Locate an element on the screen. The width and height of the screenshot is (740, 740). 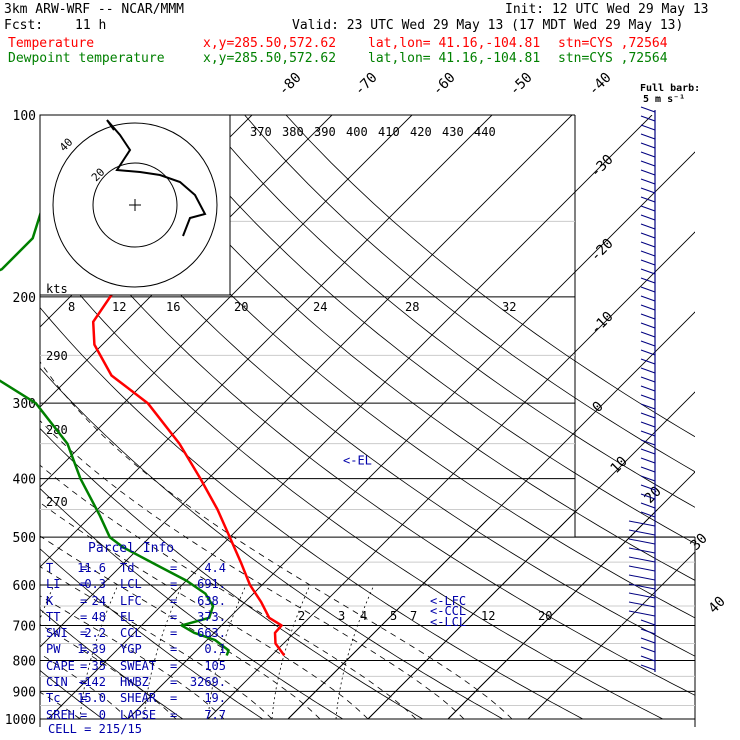
level-marker: <-LFC is located at coordinates (448, 601).